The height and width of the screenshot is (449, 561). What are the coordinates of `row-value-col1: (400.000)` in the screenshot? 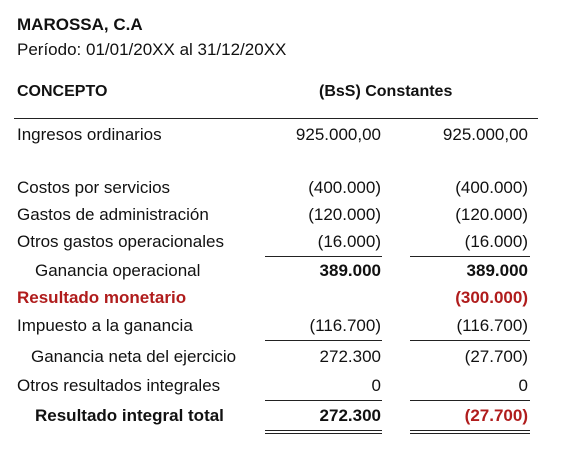 It's located at (344, 187).